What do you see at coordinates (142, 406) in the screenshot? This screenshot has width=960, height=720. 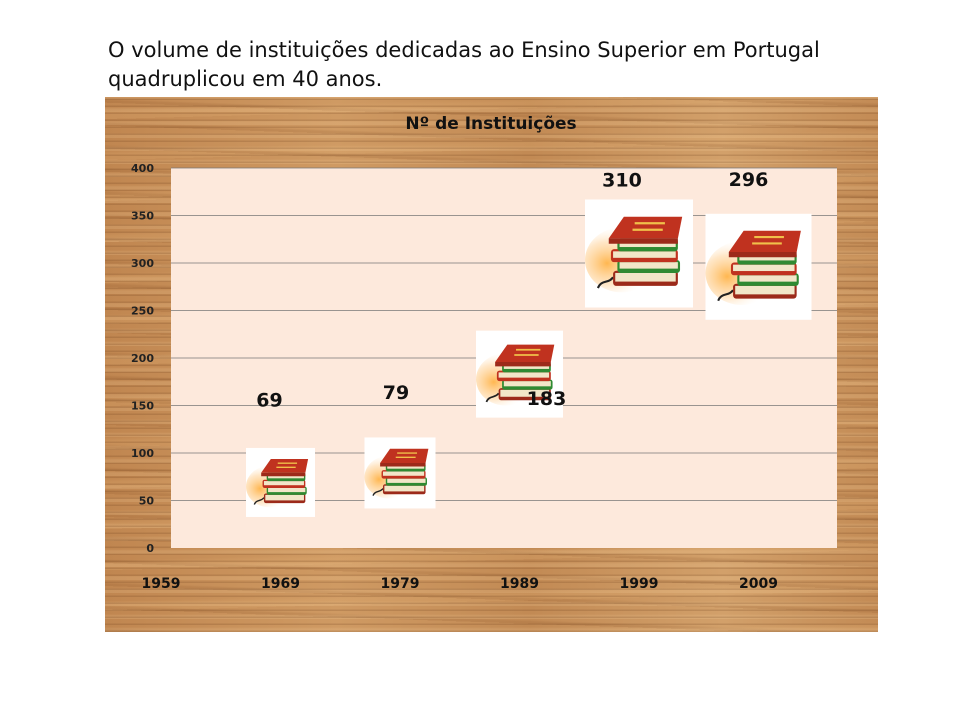 I see `y-tick-label: 150` at bounding box center [142, 406].